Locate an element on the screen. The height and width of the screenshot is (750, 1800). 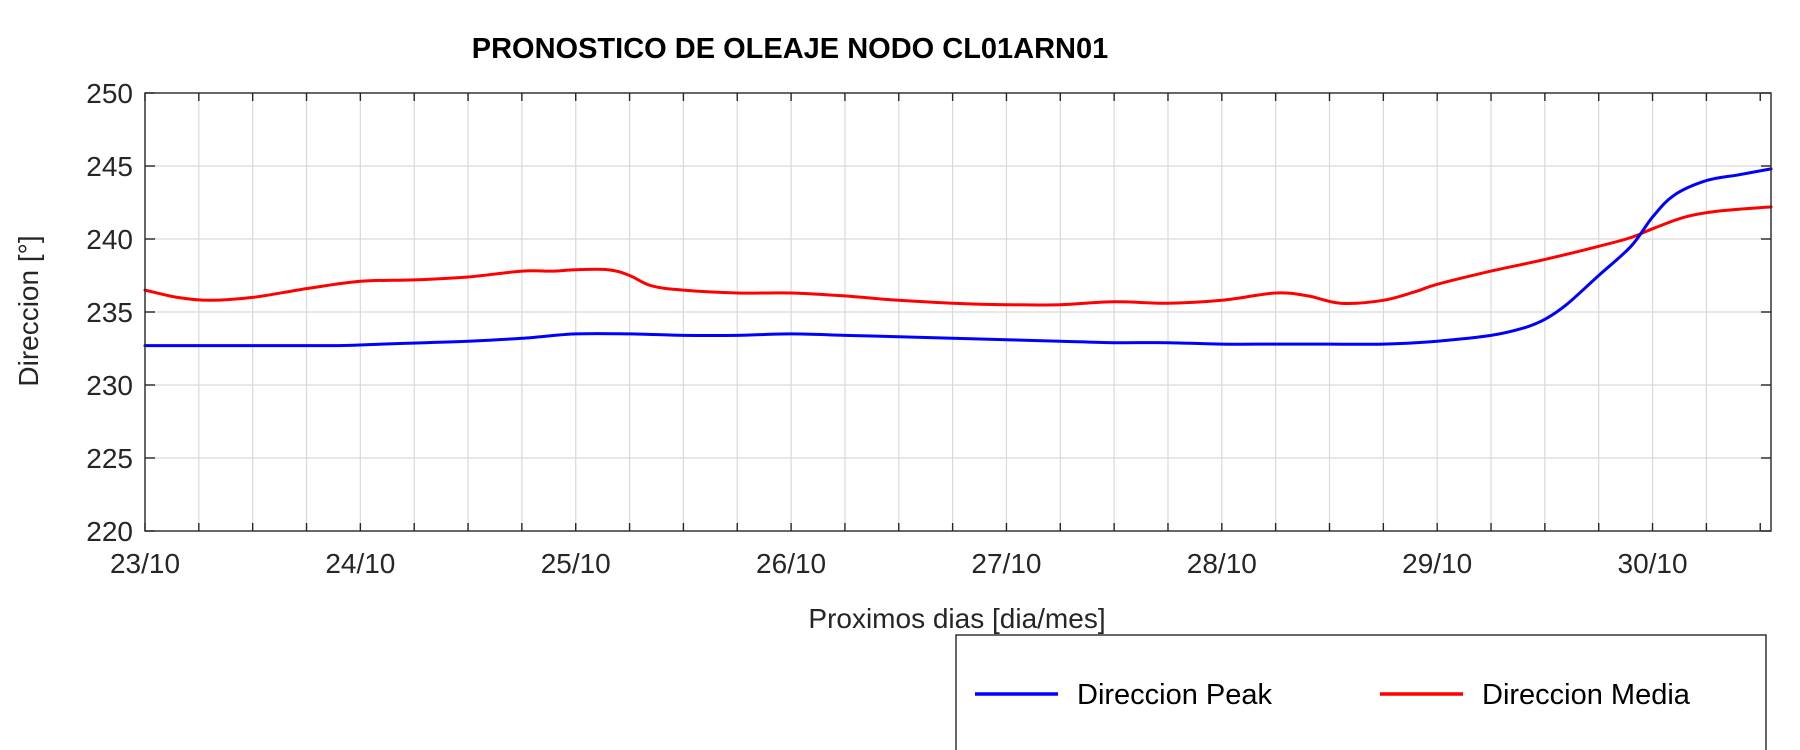
x-tick-labels: 23/10 24/10 25/10 26/10 27/10 28/10 29/10 30/10 is located at coordinates (899, 563).